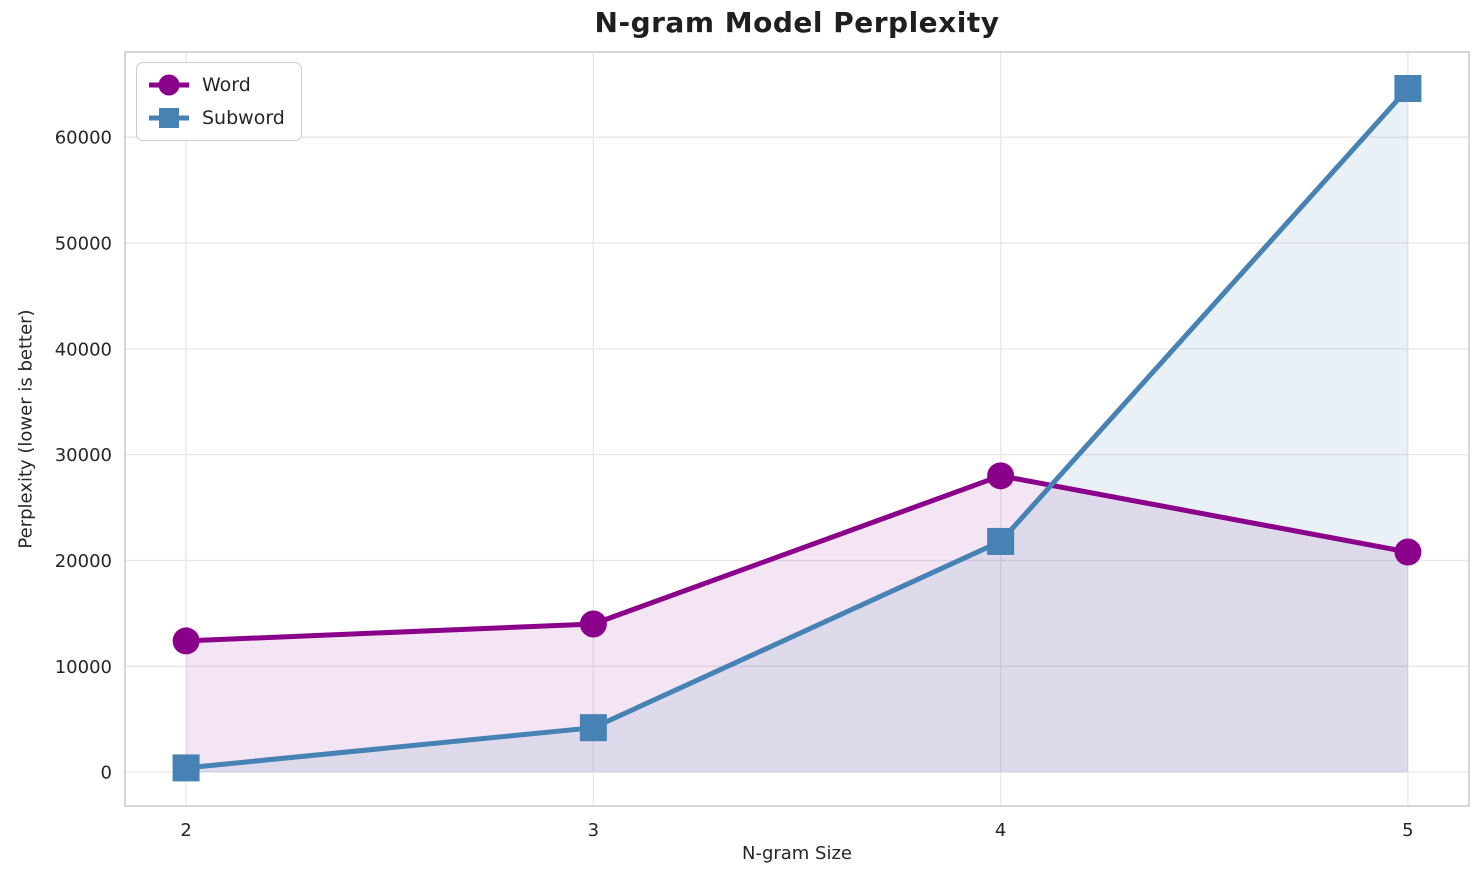 The width and height of the screenshot is (1484, 885). I want to click on subword-marker-x2, so click(186, 768).